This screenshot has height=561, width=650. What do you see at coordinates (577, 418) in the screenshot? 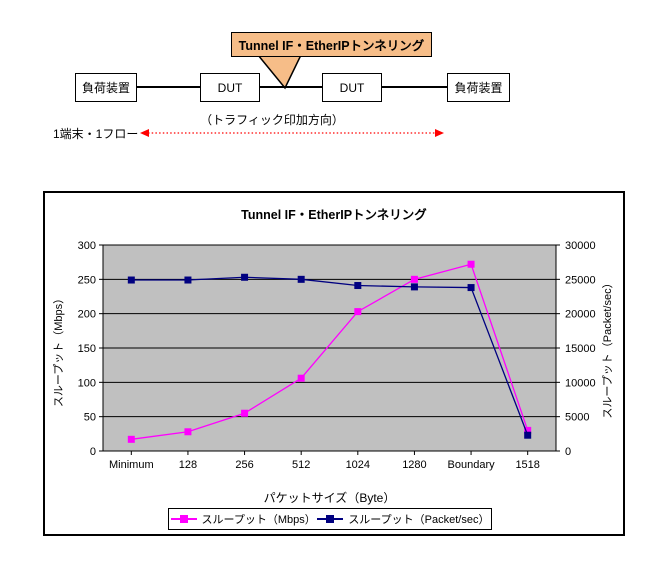
I see `y-axis-right-tick-label: 5000` at bounding box center [577, 418].